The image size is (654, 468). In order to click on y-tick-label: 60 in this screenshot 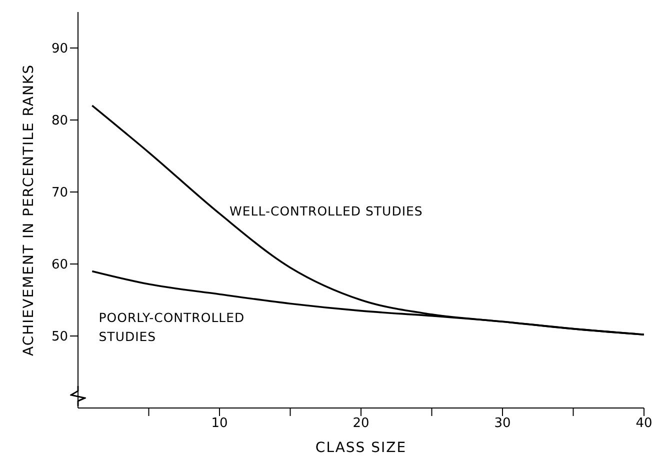, I will do `click(59, 265)`.